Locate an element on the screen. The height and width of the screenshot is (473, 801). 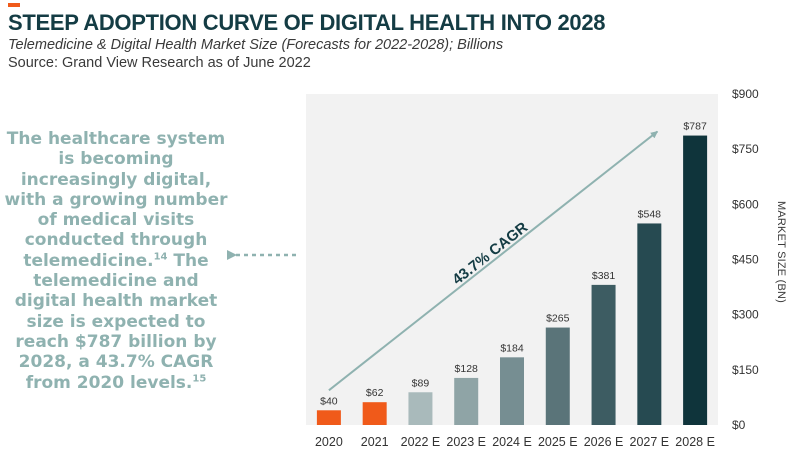
x-tick-label: 2020 is located at coordinates (329, 442).